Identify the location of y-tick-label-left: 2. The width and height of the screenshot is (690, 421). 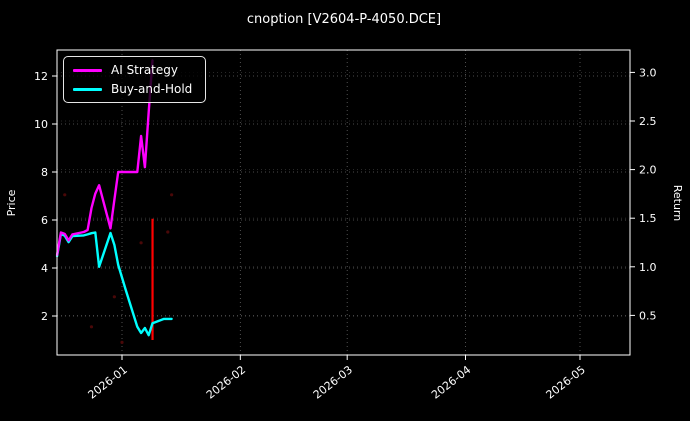
(44, 316).